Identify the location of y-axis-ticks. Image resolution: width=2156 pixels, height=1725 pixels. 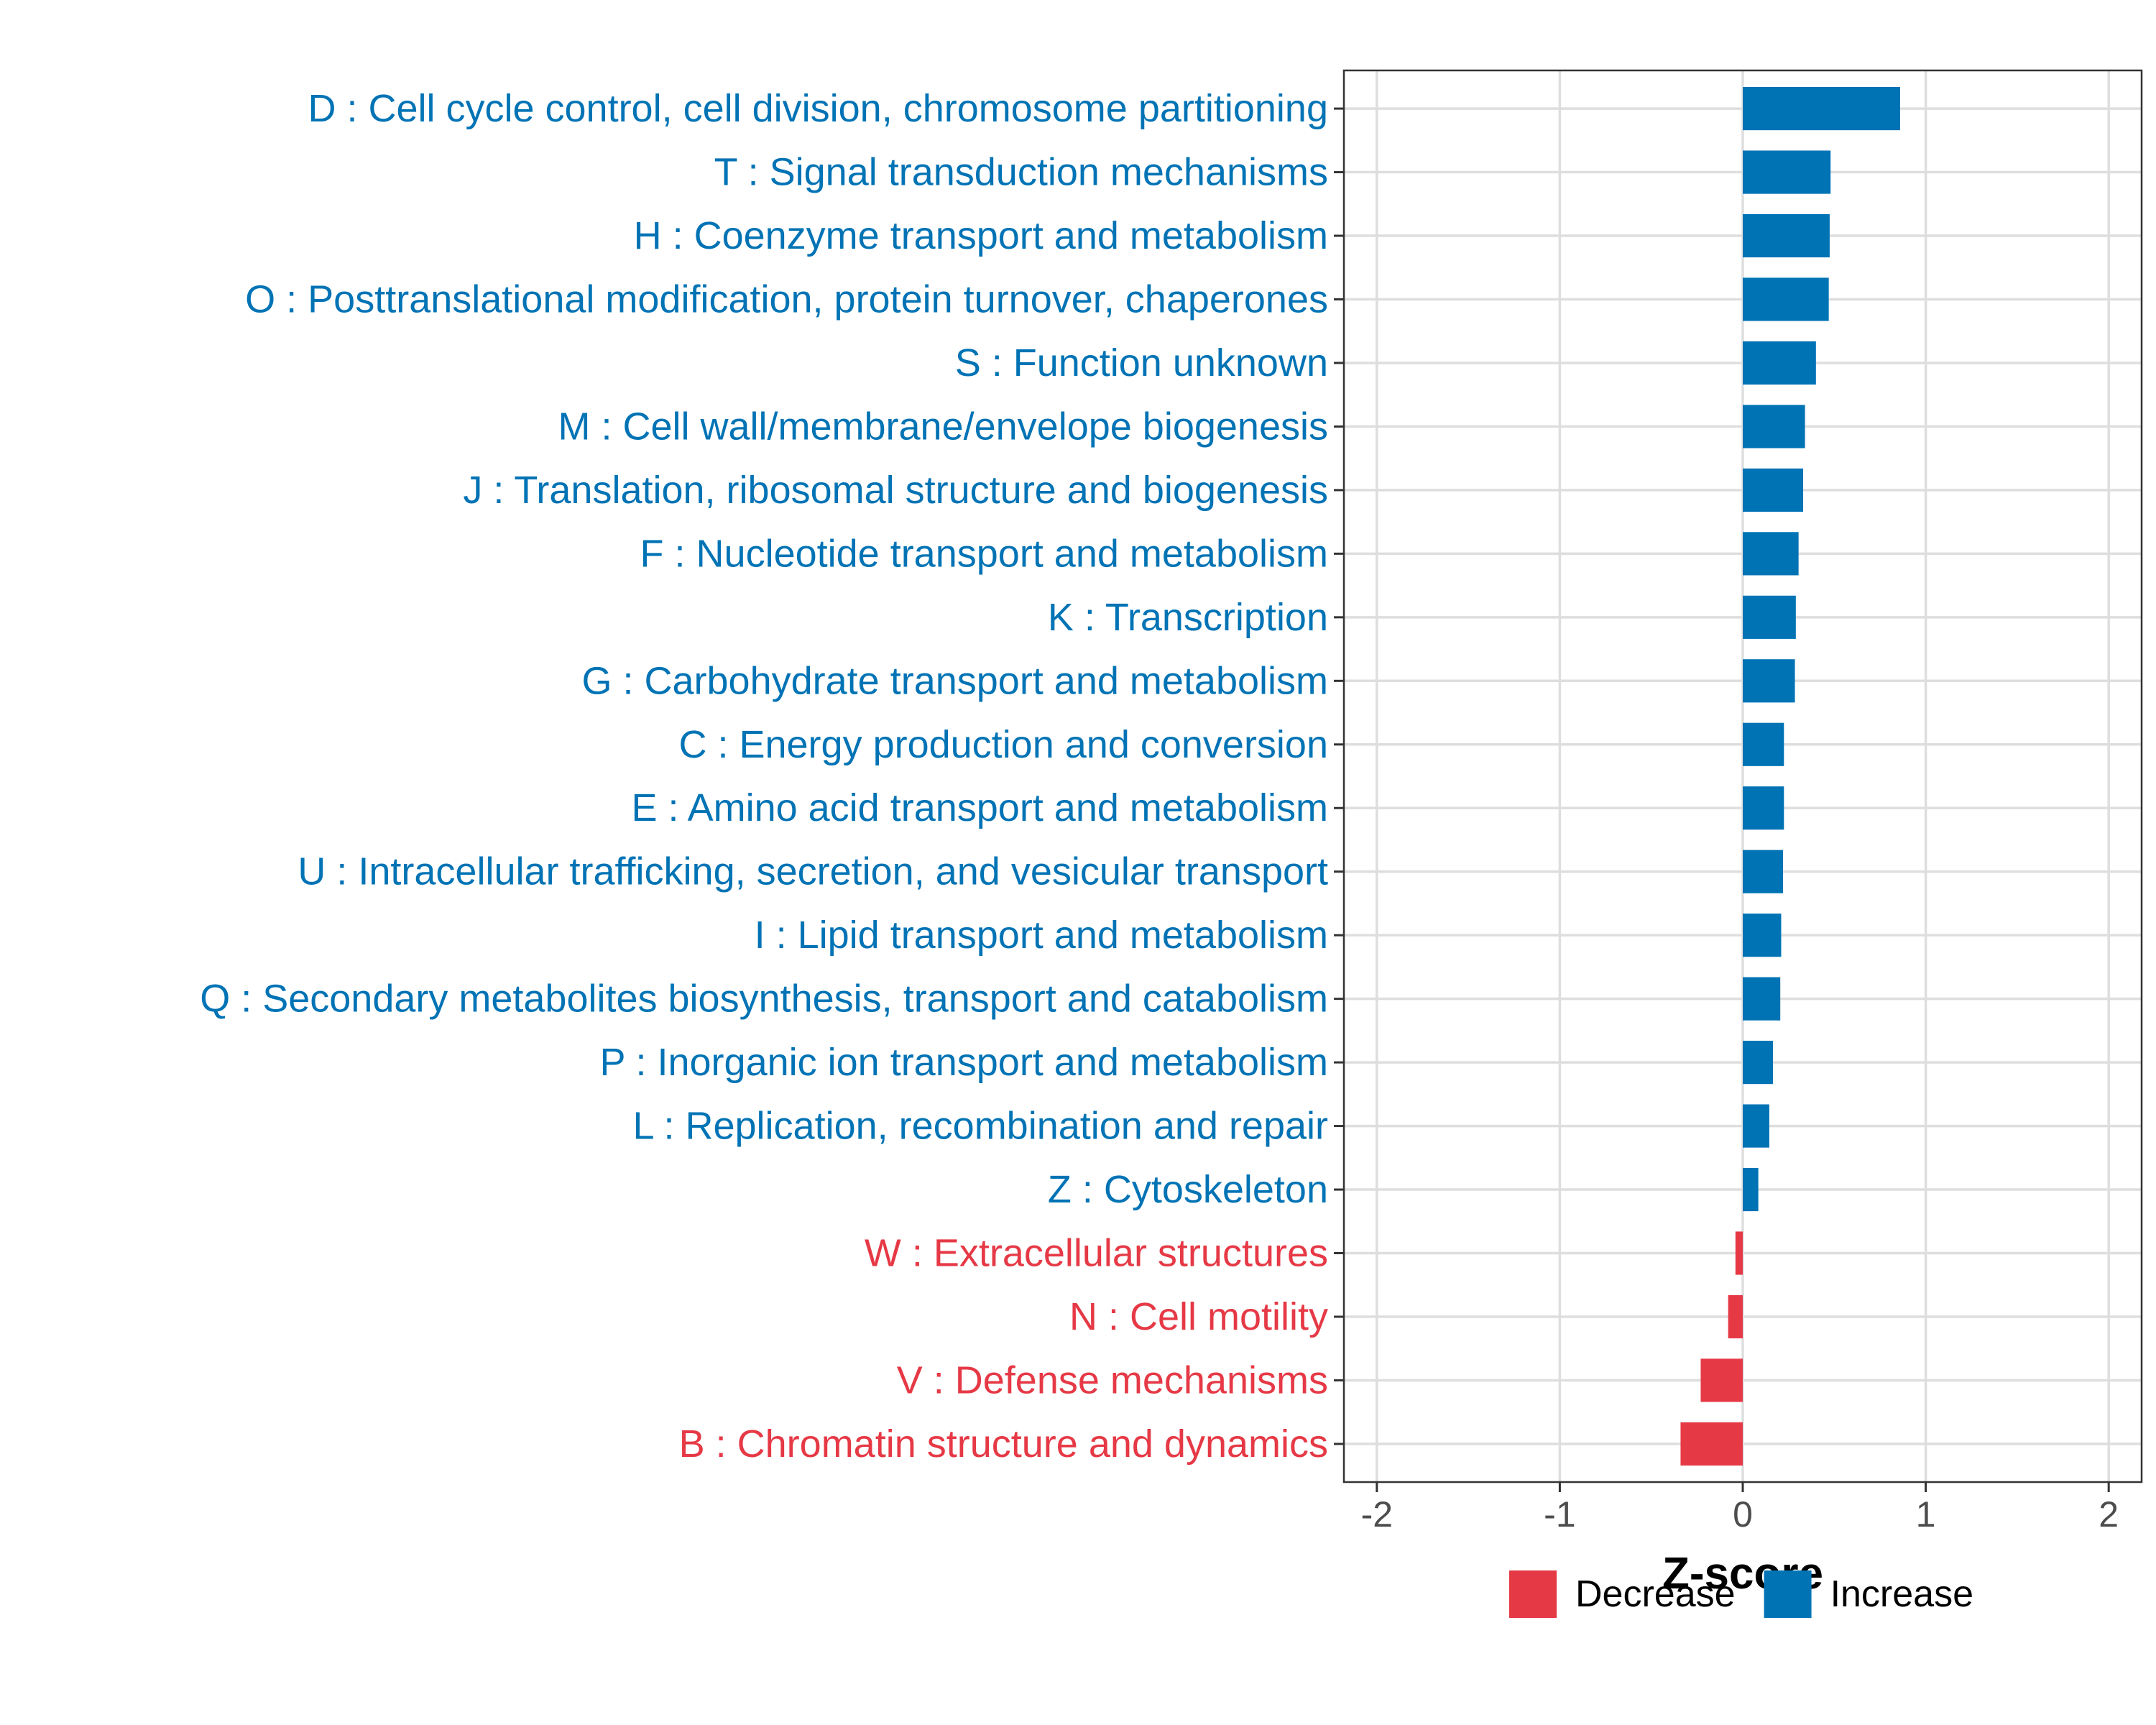
(1339, 776).